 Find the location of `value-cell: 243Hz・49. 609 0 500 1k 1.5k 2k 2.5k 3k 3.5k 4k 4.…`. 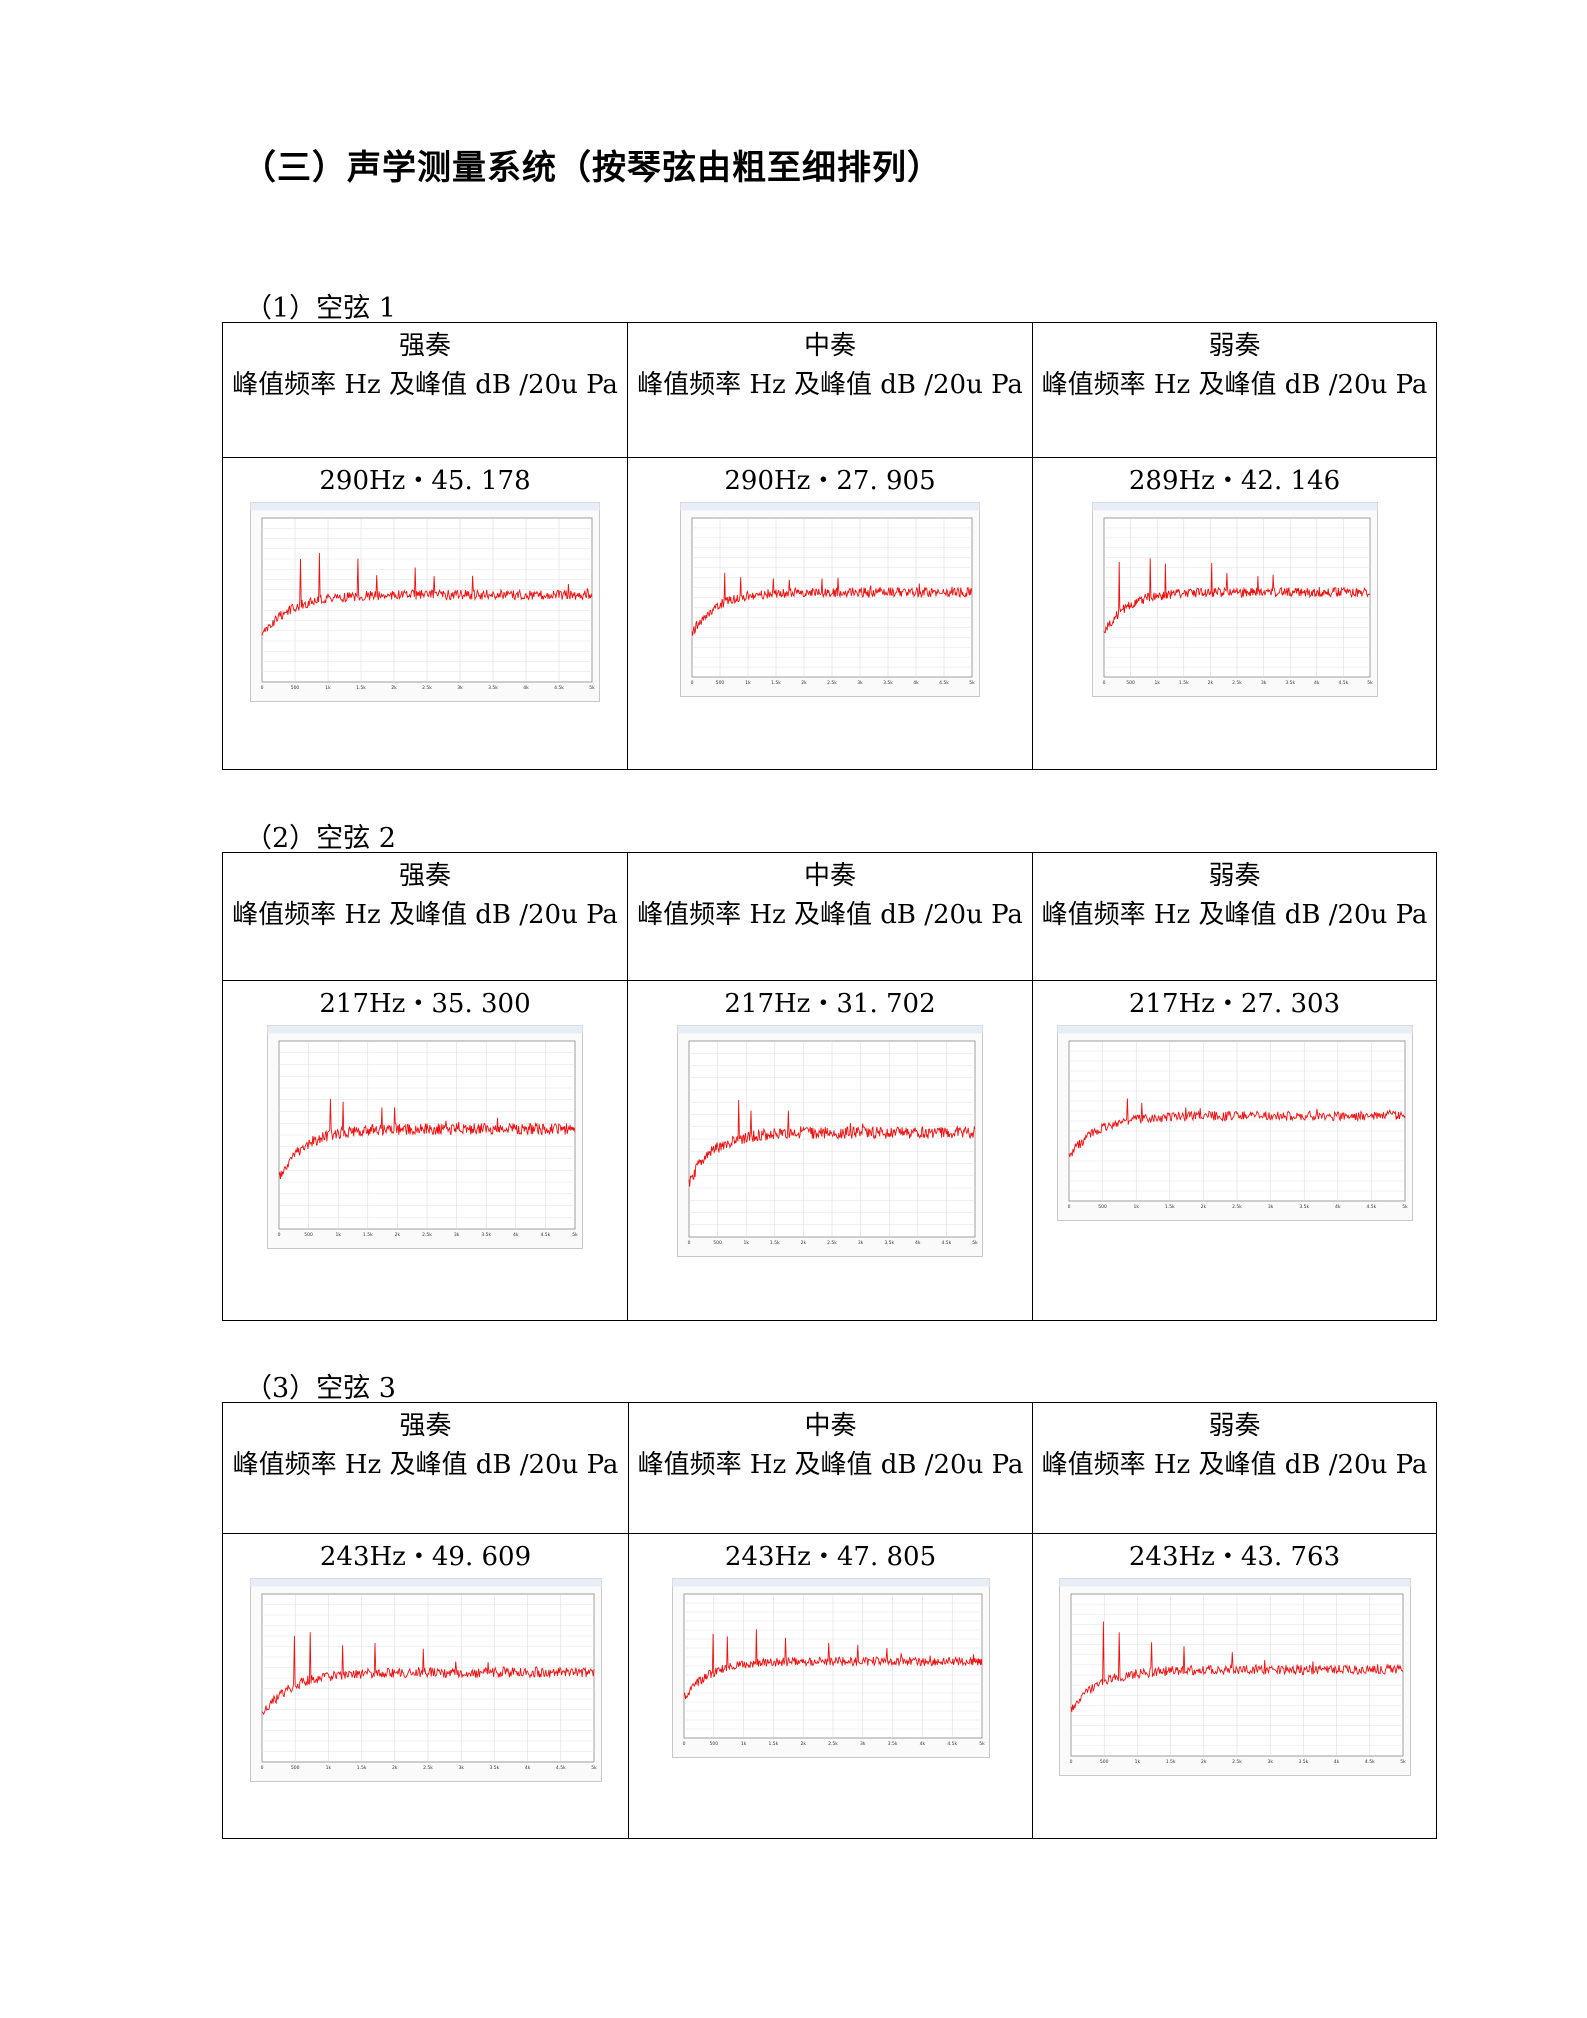

value-cell: 243Hz・49. 609 0 500 1k 1.5k 2k 2.5k 3k 3.5k 4k 4.… is located at coordinates (425, 1686).